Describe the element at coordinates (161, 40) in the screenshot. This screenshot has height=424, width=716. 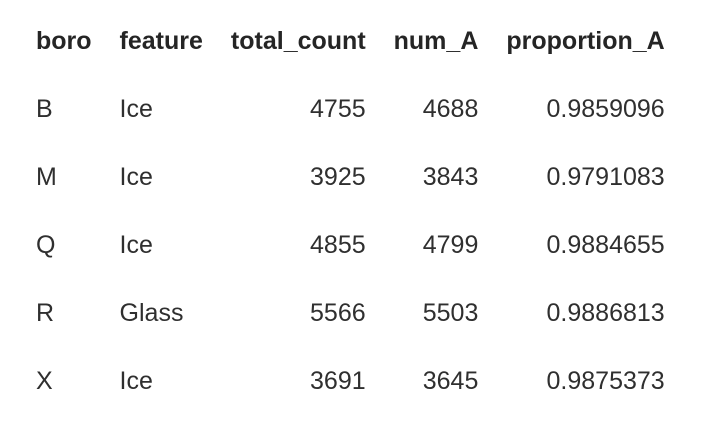
I see `column-header-feature: feature` at that location.